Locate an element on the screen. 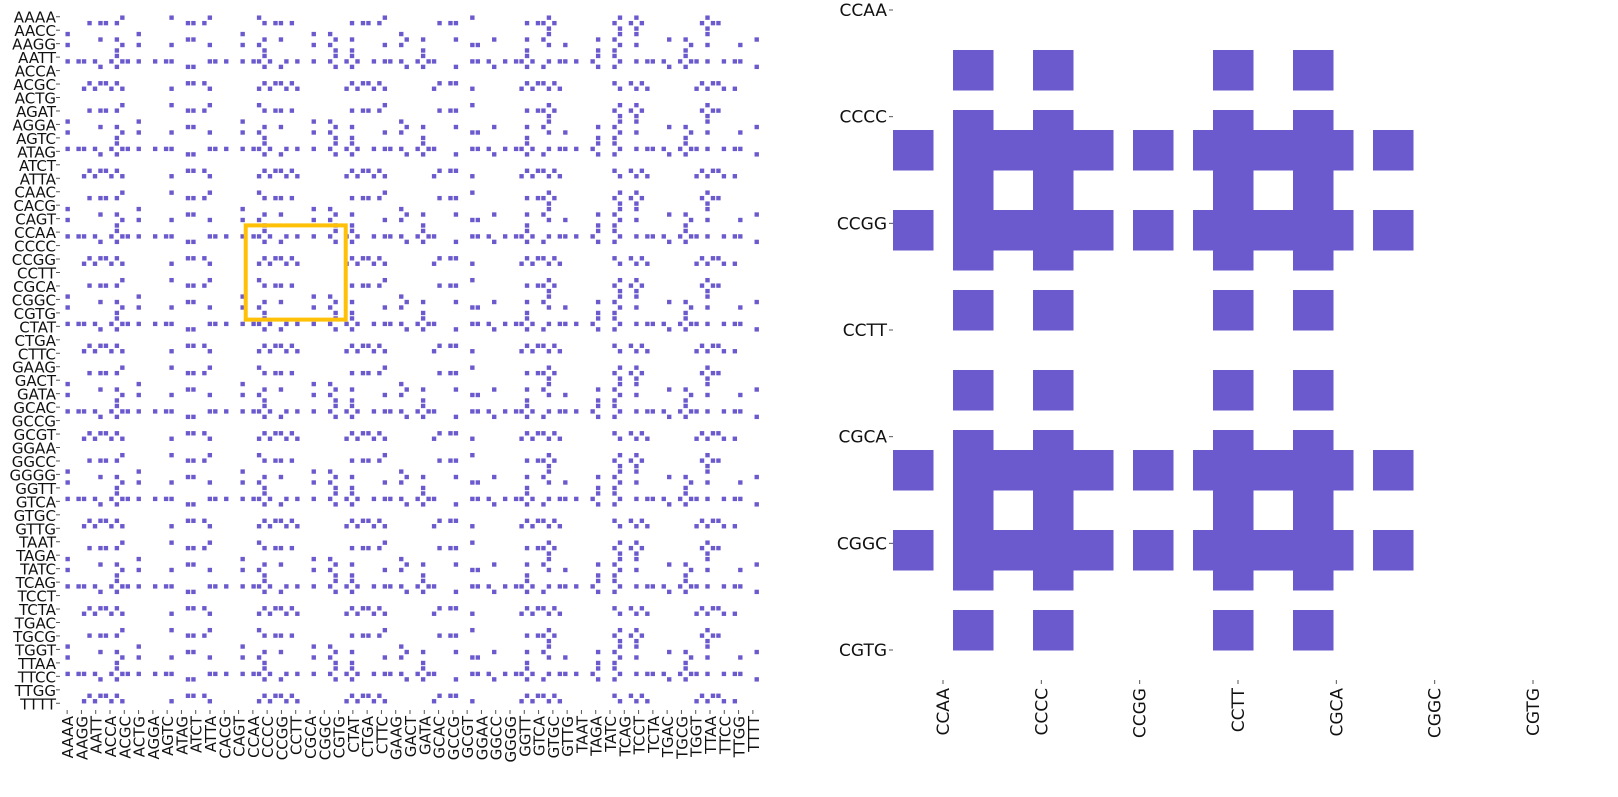 This screenshot has width=1618, height=797. x-tick-label: AGGA is located at coordinates (154, 737).